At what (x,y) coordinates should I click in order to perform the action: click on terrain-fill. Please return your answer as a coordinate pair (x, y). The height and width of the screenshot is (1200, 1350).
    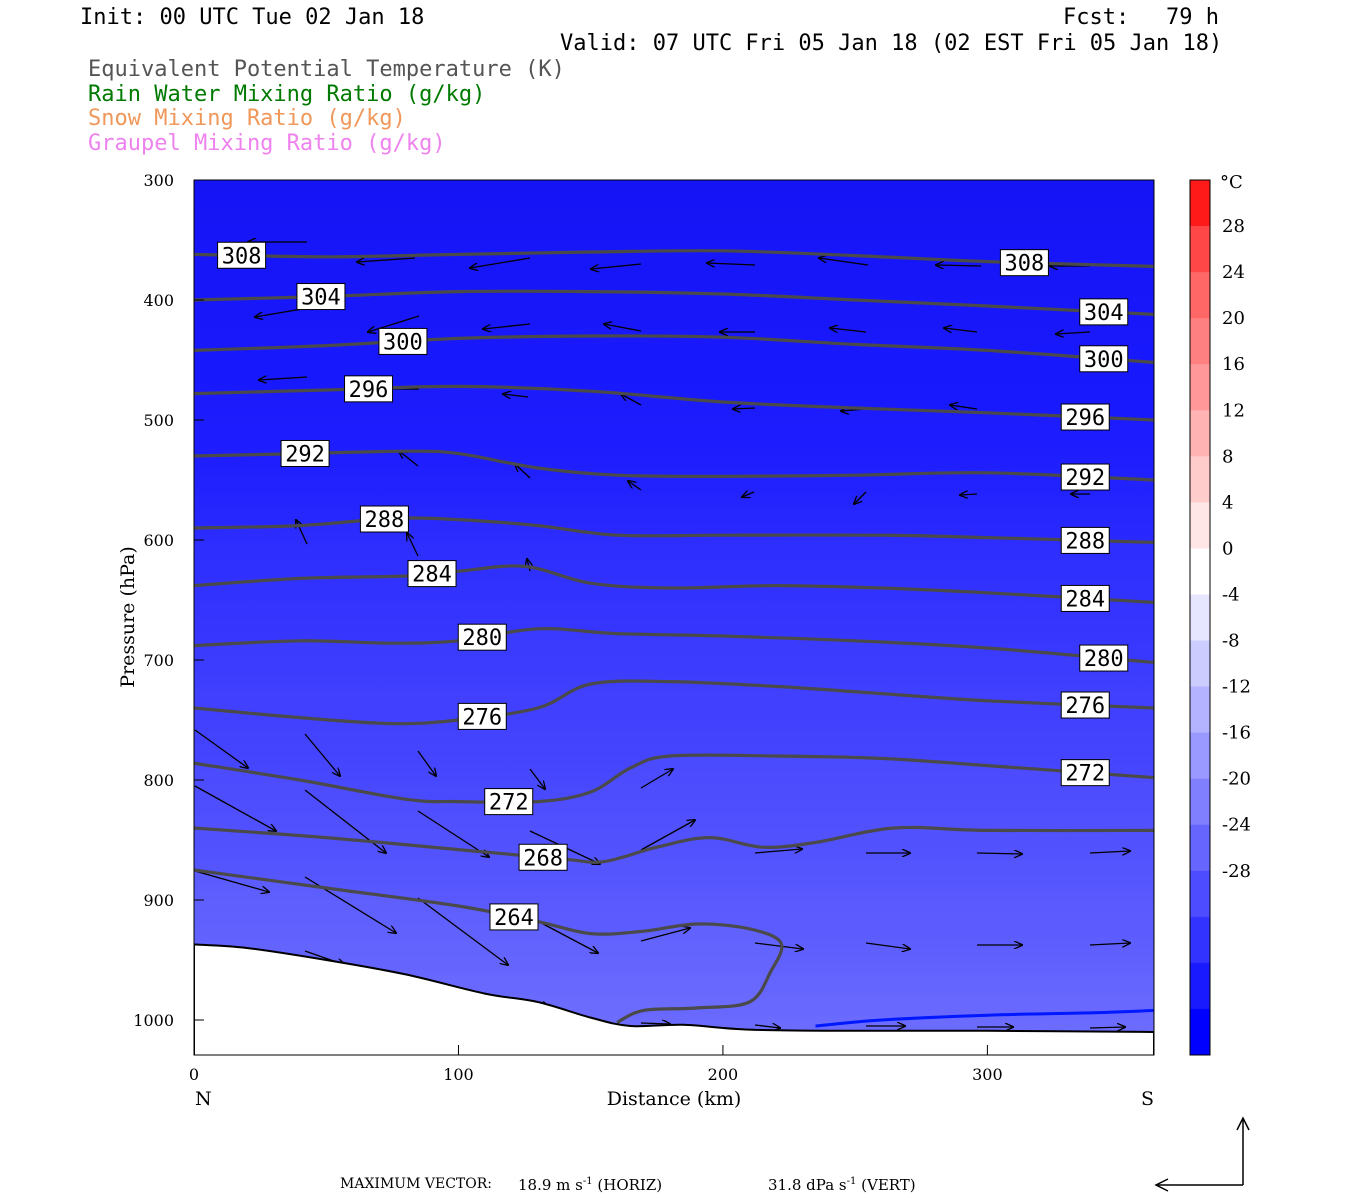
    Looking at the image, I should click on (674, 999).